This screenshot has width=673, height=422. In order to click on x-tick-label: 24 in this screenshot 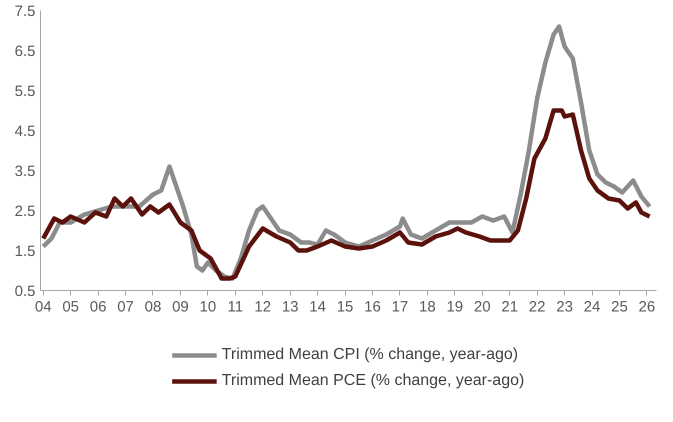, I will do `click(592, 307)`.